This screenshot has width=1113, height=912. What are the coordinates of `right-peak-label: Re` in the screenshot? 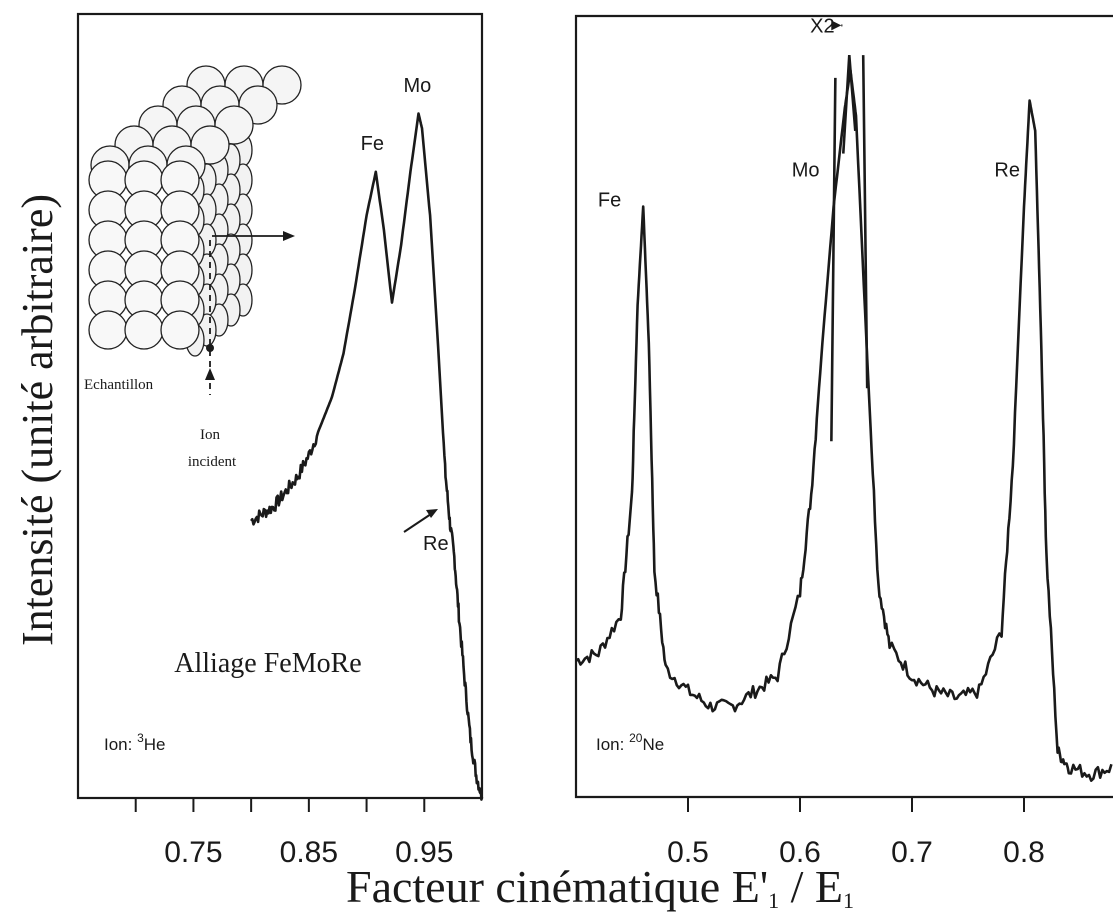 It's located at (1007, 170).